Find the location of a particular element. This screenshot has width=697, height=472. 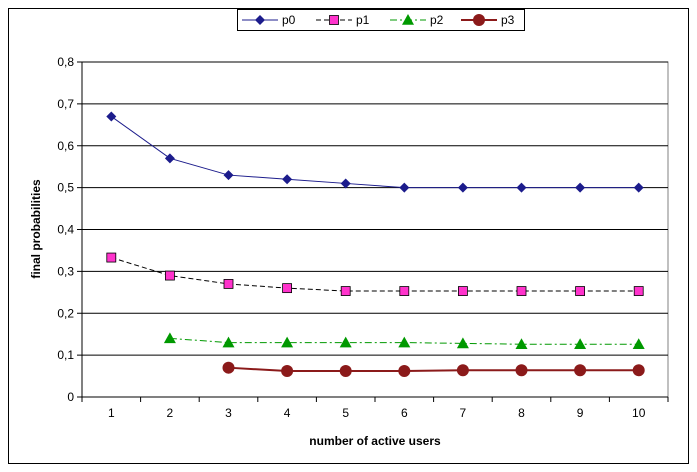

legend-entry-p3: p3 is located at coordinates (488, 20).